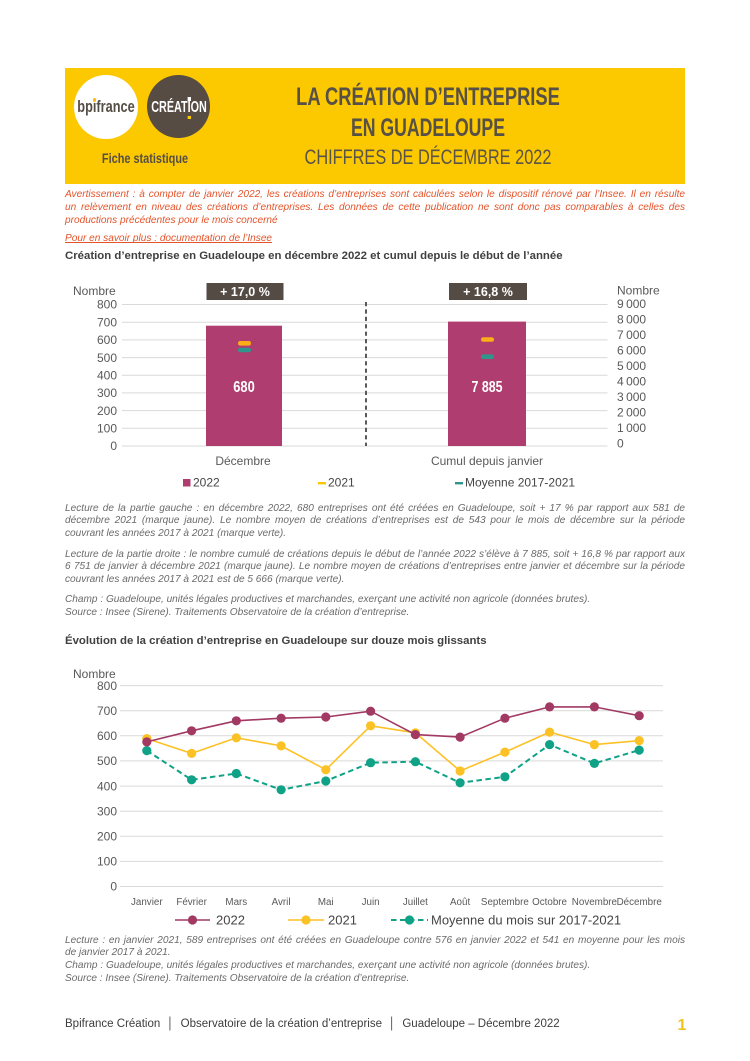  I want to click on svg-text: Janvier, so click(147, 902).